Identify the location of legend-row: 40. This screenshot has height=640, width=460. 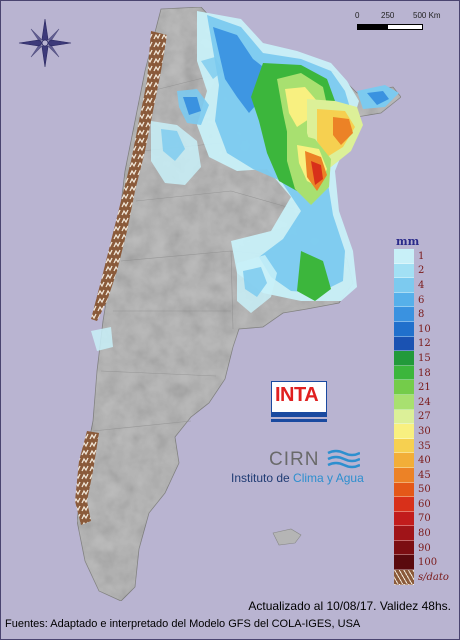
(426, 460).